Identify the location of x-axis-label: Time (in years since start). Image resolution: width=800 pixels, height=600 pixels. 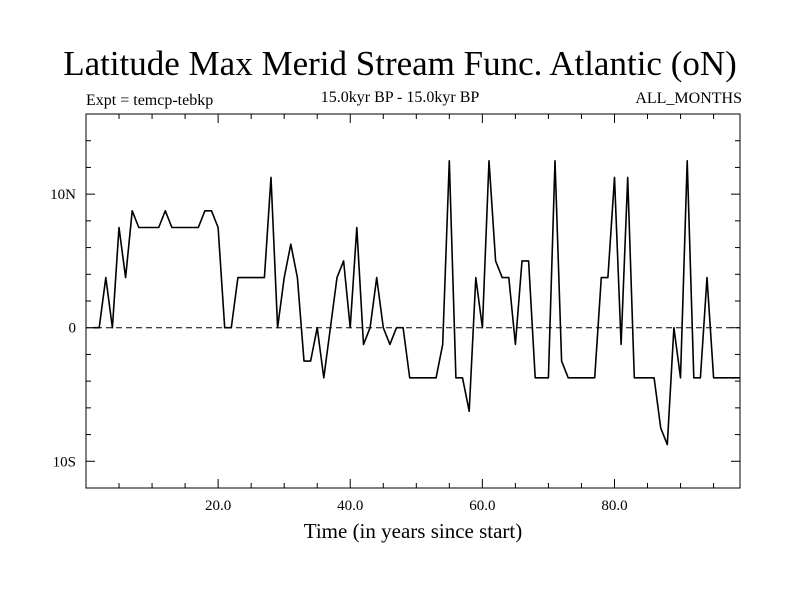
(413, 531).